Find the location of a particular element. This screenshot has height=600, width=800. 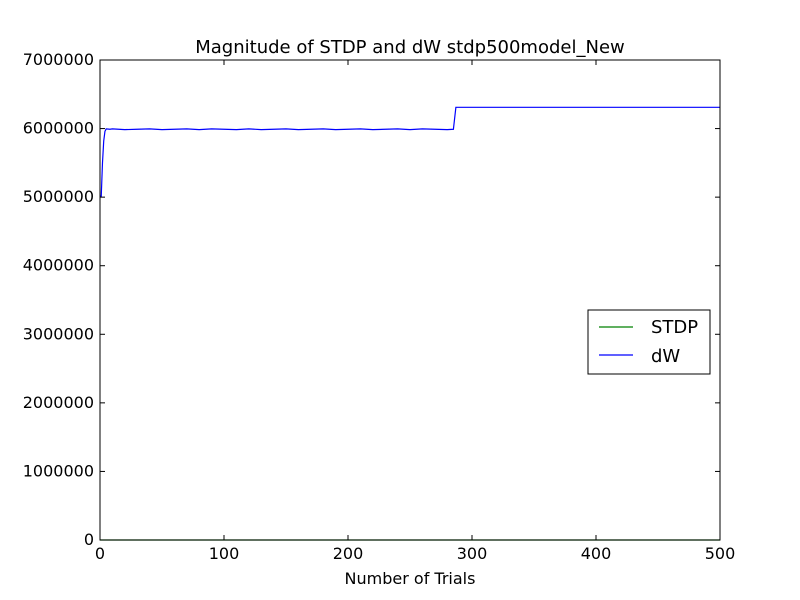

legend-label-dw: dW is located at coordinates (665, 356).